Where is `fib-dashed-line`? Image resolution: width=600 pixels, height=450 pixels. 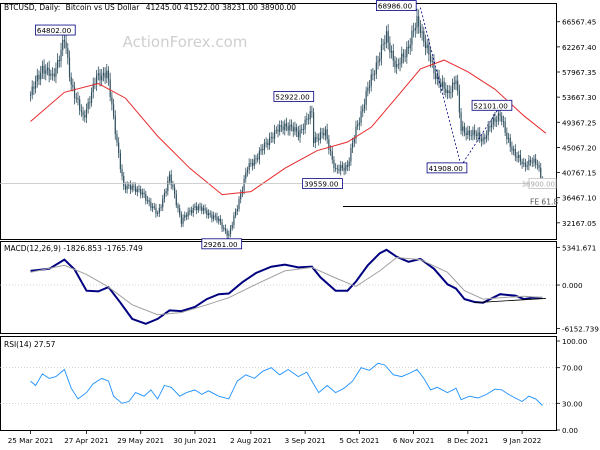 fib-dashed-line is located at coordinates (480, 136).